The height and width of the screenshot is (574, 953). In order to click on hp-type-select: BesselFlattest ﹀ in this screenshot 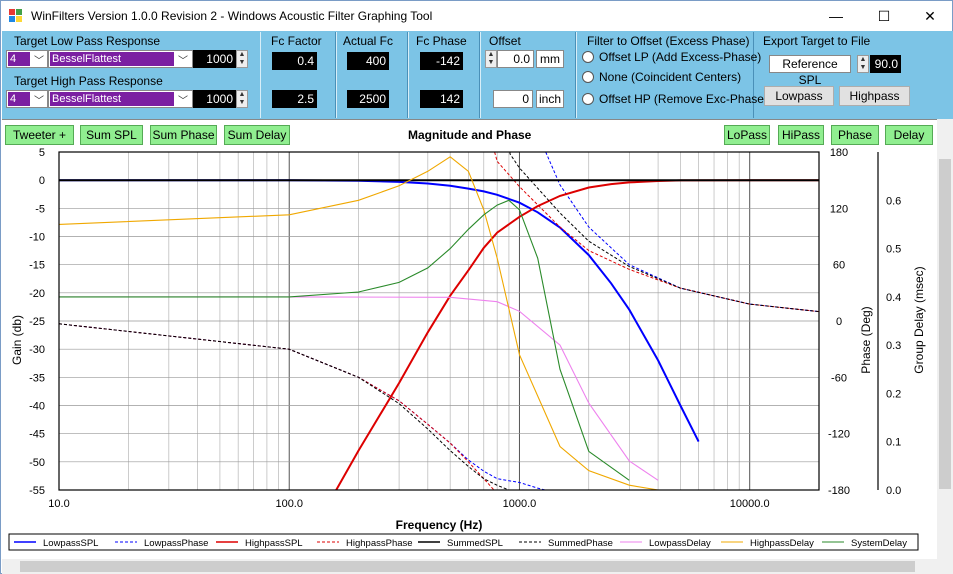, I will do `click(120, 99)`.